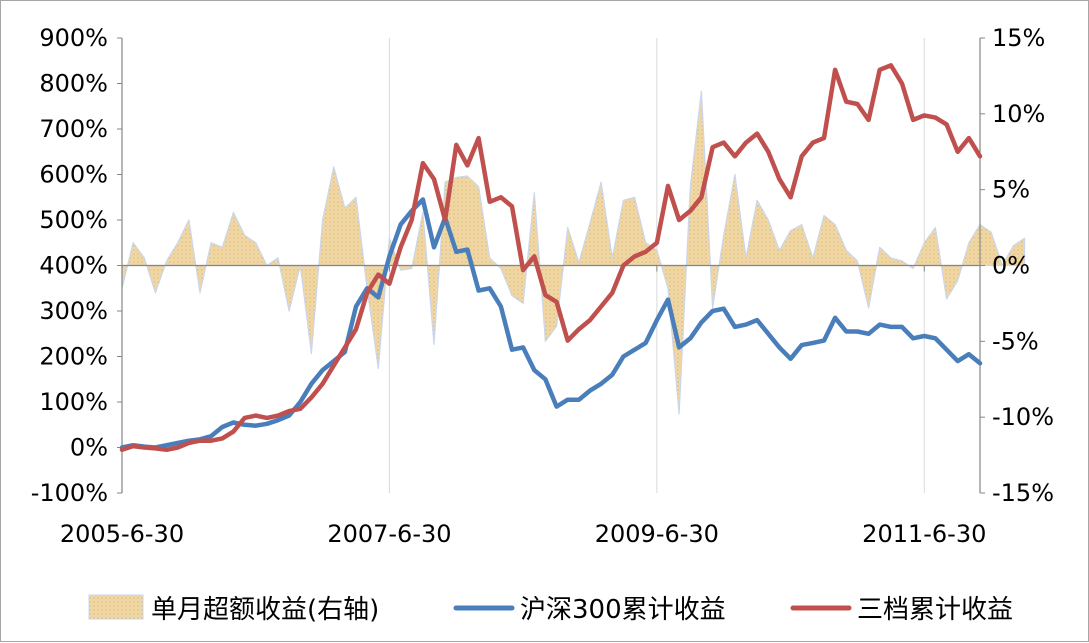 This screenshot has height=643, width=1089. Describe the element at coordinates (1018, 38) in the screenshot. I see `right-tick-label: 15%` at that location.